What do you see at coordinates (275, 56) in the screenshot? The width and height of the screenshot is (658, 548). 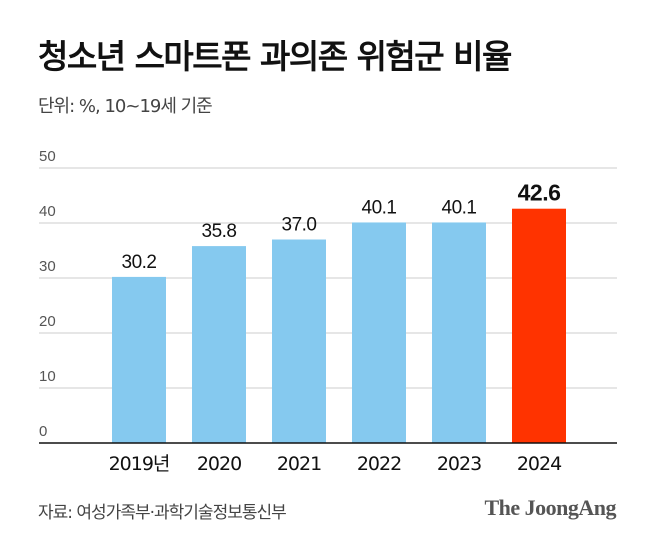 I see `chart-title: 청소년 스마트폰 과의존 위험군 비율` at bounding box center [275, 56].